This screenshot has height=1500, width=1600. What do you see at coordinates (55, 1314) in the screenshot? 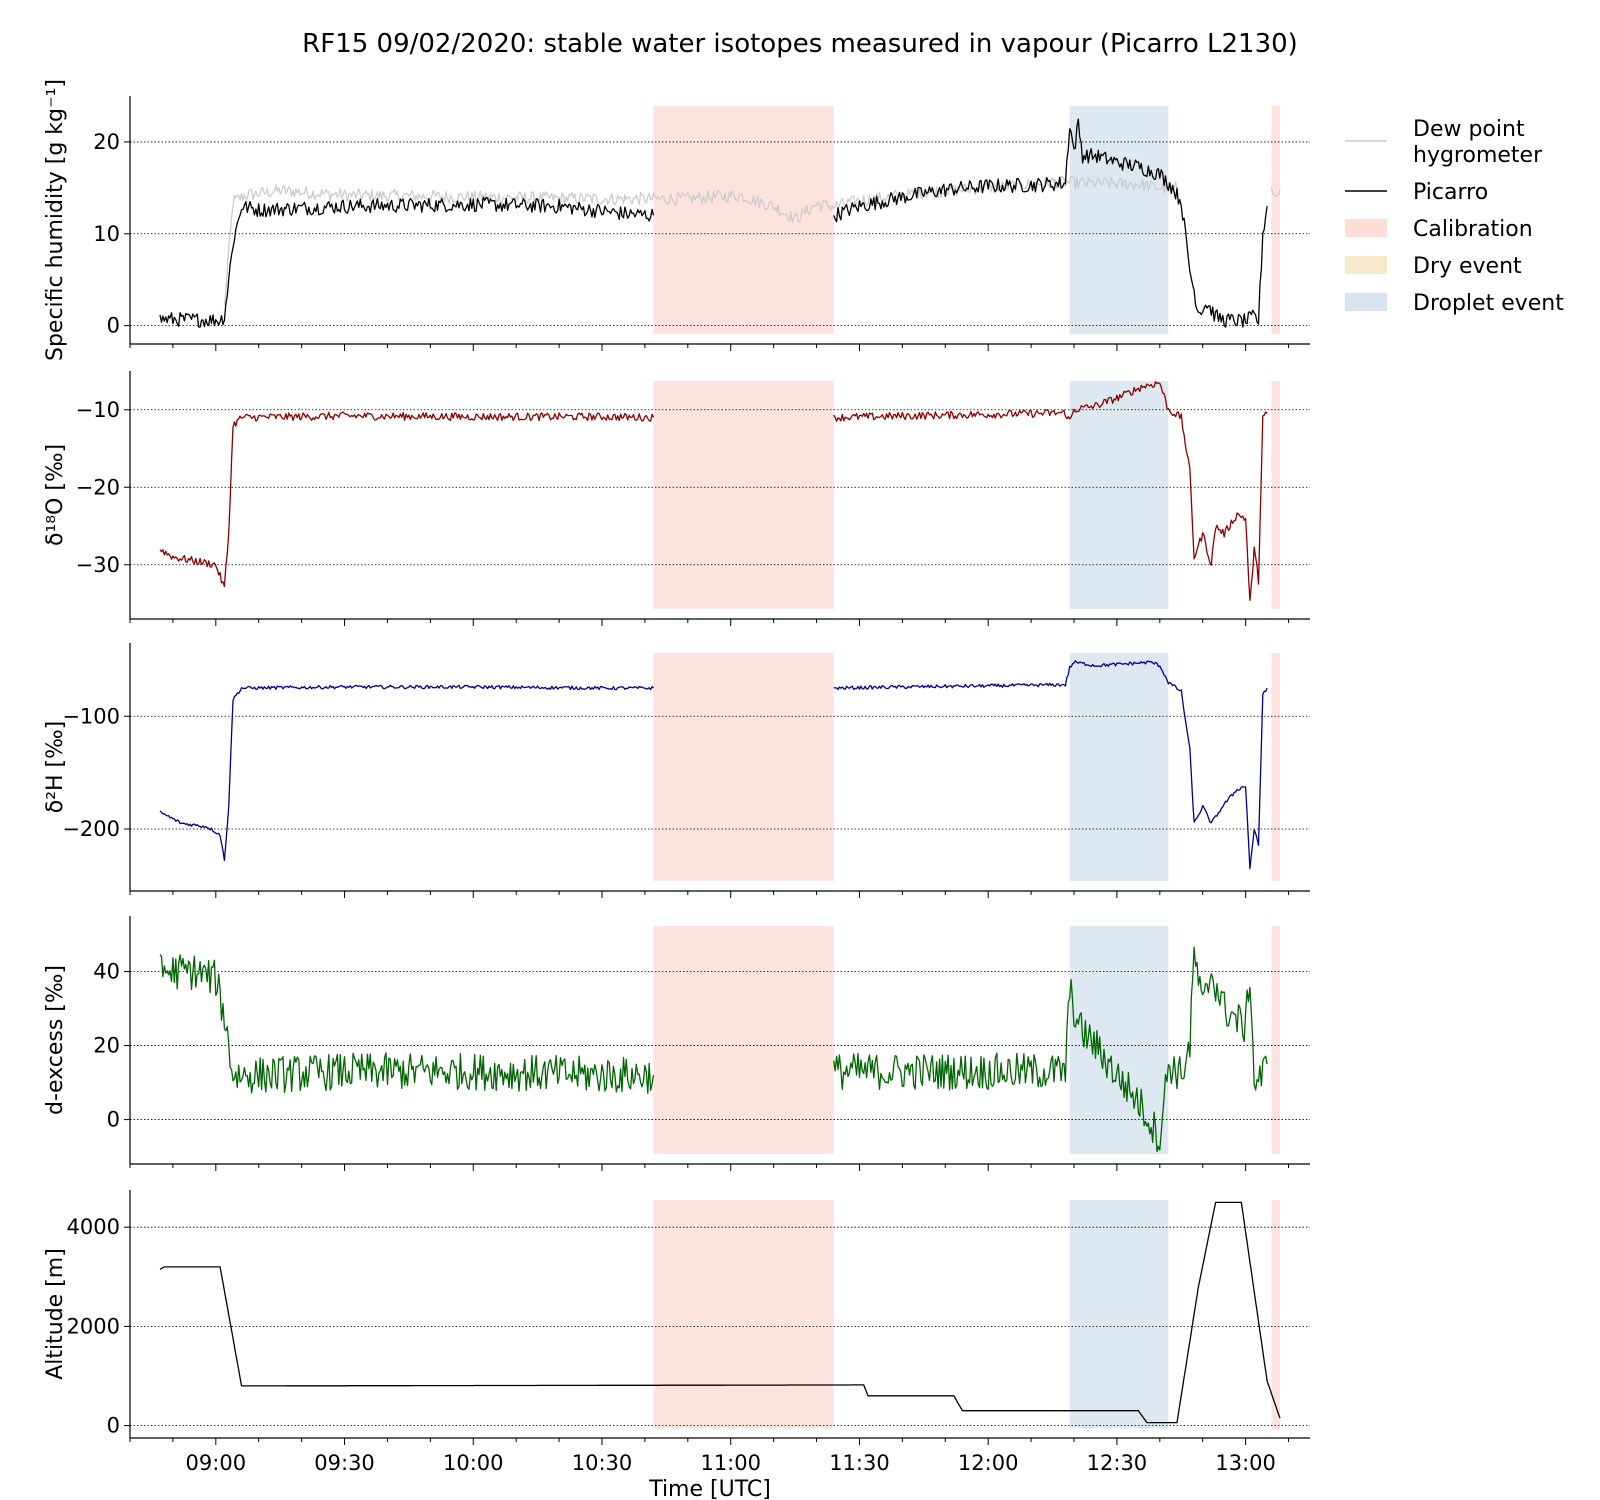
I see `y-axis-label: Altitude [m]` at bounding box center [55, 1314].